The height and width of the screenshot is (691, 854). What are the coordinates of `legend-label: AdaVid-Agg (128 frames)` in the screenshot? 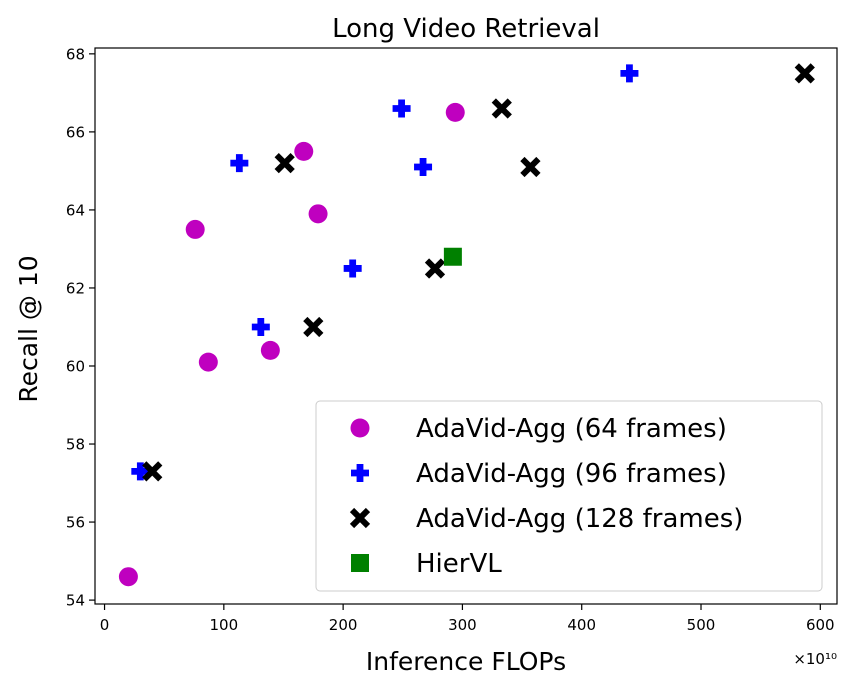 It's located at (579, 519).